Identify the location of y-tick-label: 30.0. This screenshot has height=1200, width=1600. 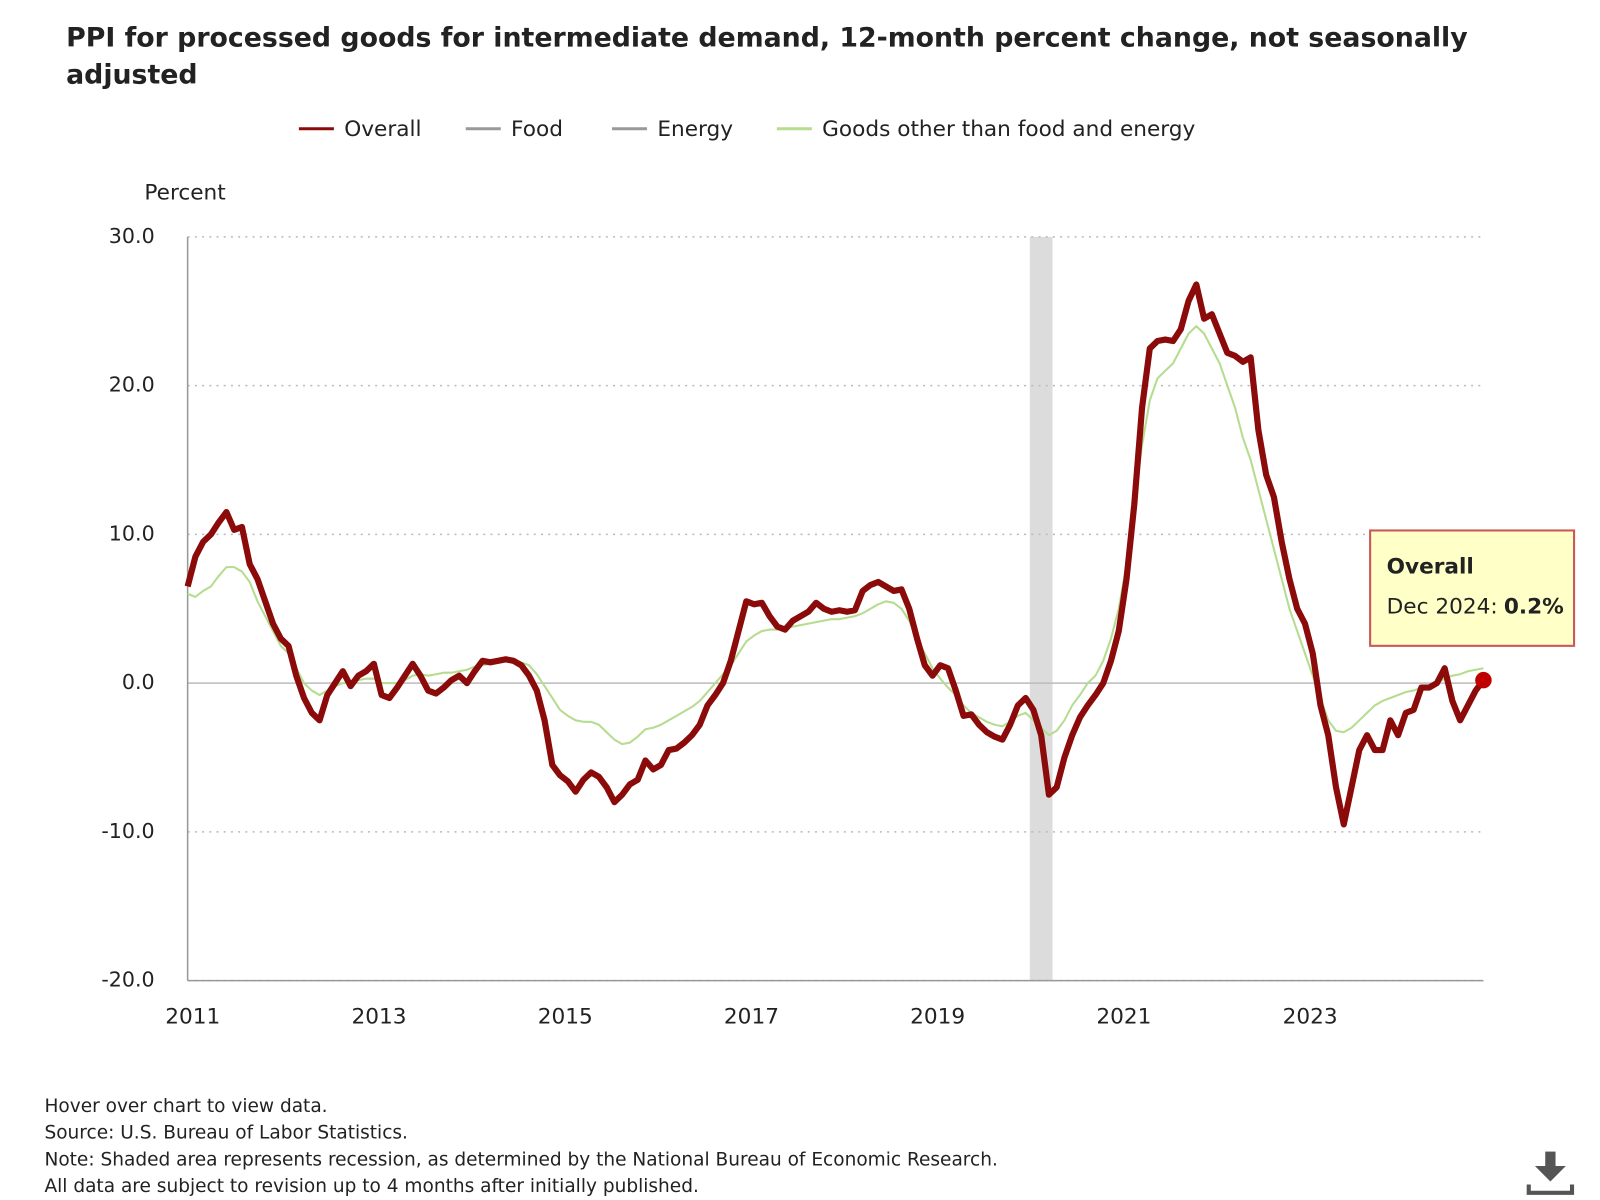
(132, 236).